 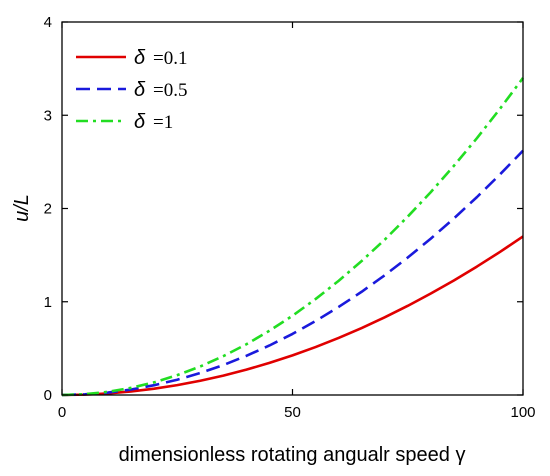 I want to click on legend-symbol-3: δ, so click(x=140, y=122).